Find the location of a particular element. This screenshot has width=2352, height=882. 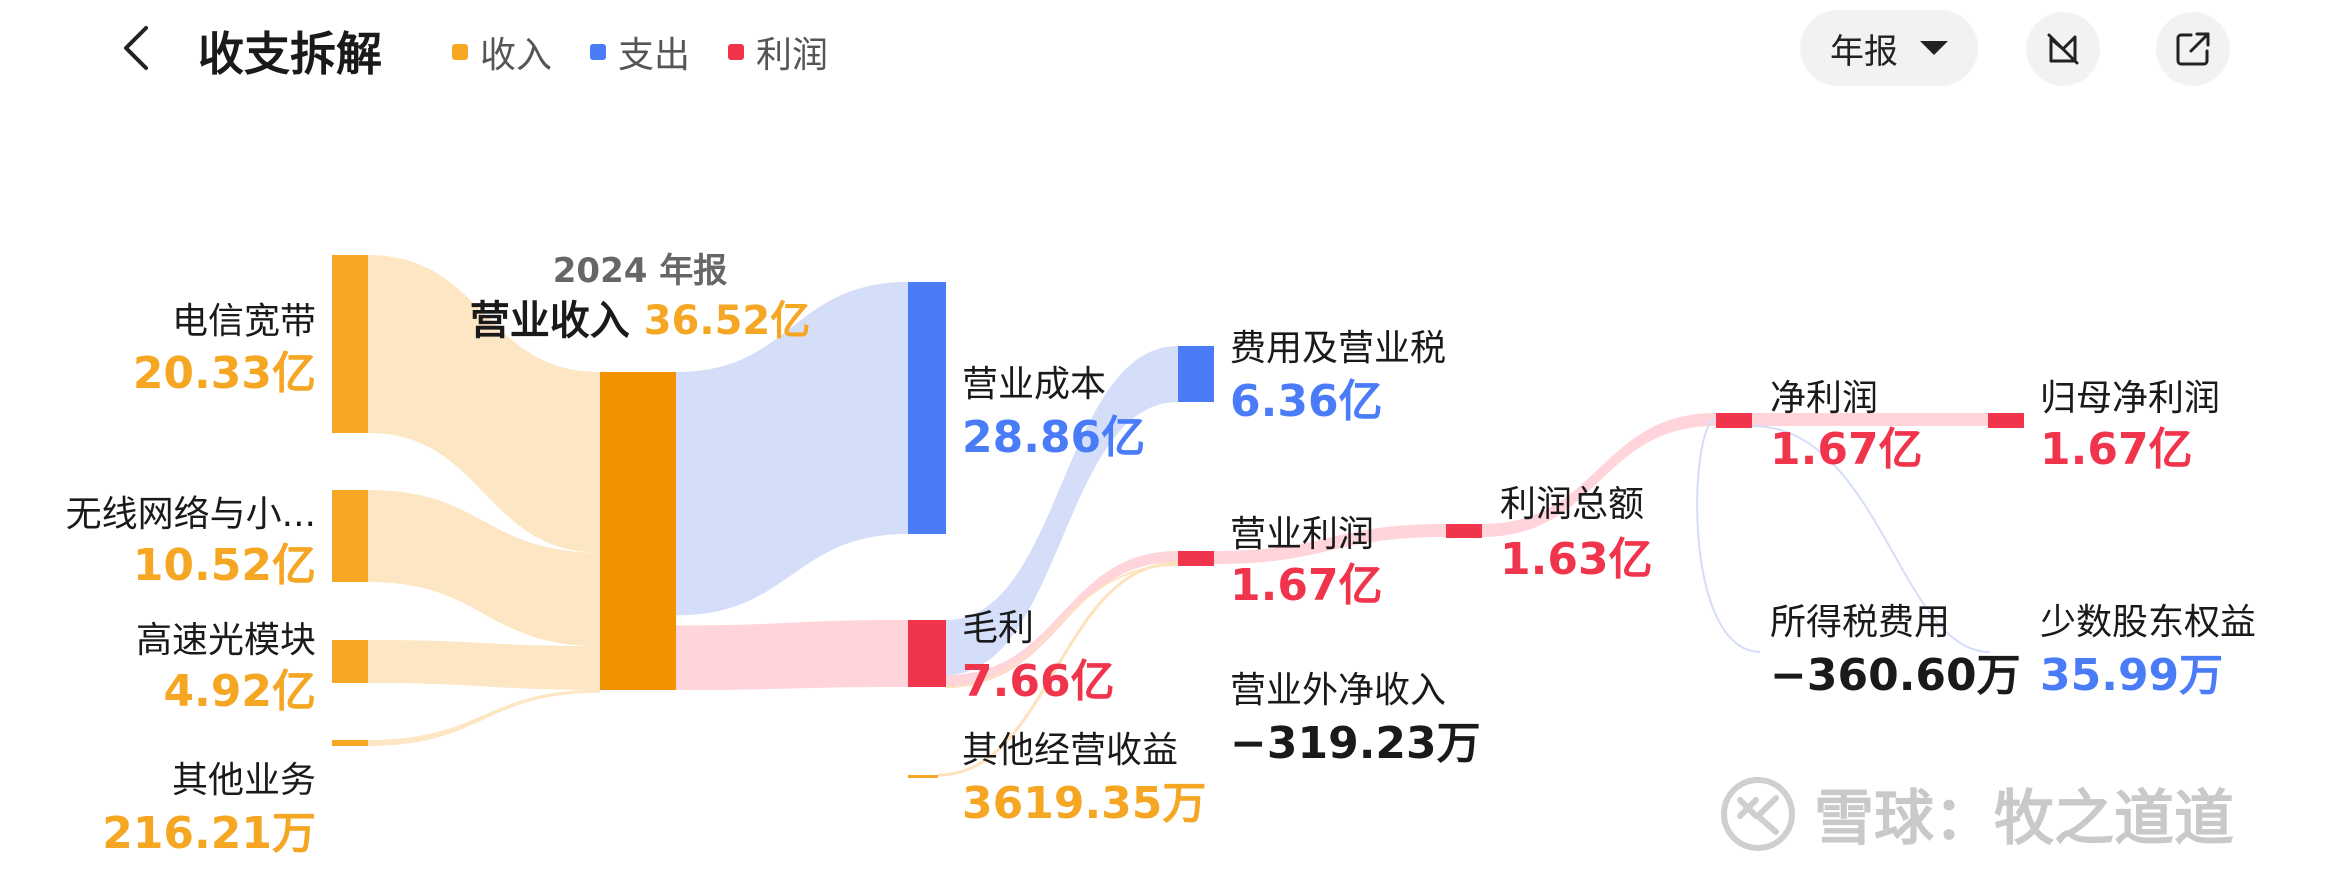

legend-swatch-expense is located at coordinates (598, 52).